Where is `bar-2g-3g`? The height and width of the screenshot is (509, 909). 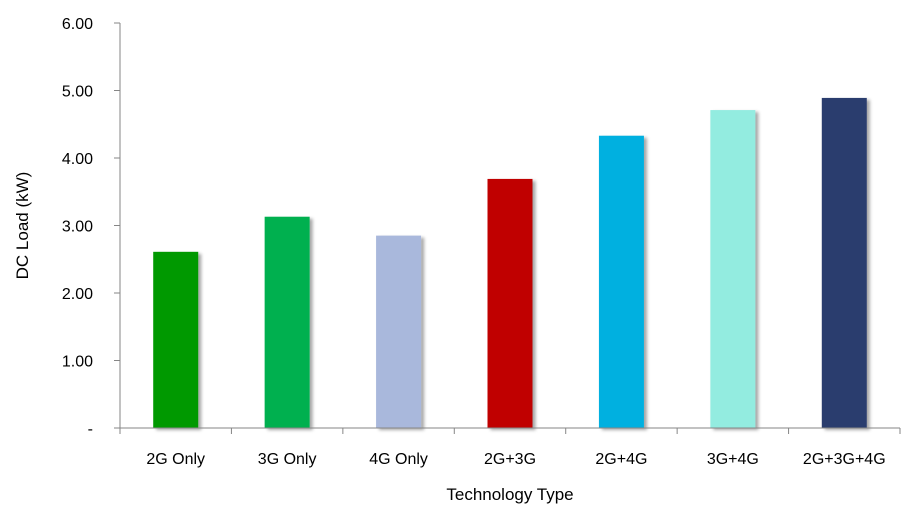 bar-2g-3g is located at coordinates (510, 303).